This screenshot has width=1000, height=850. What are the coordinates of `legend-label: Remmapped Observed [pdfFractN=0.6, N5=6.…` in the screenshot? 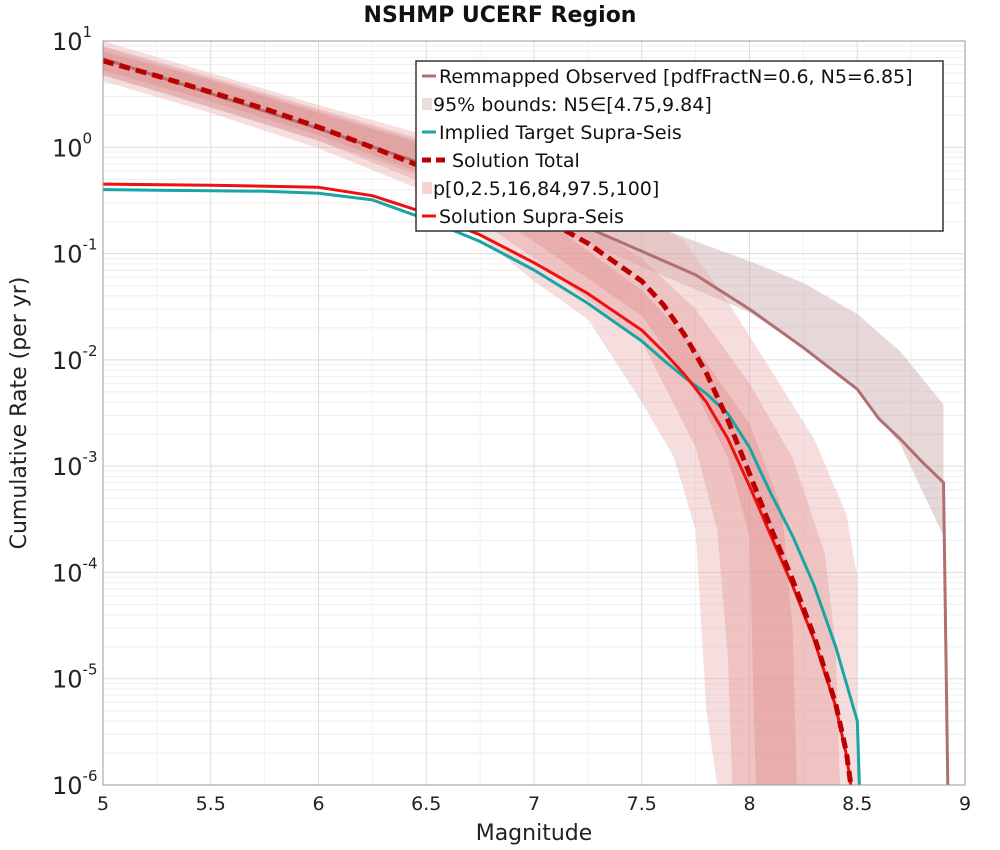 It's located at (676, 77).